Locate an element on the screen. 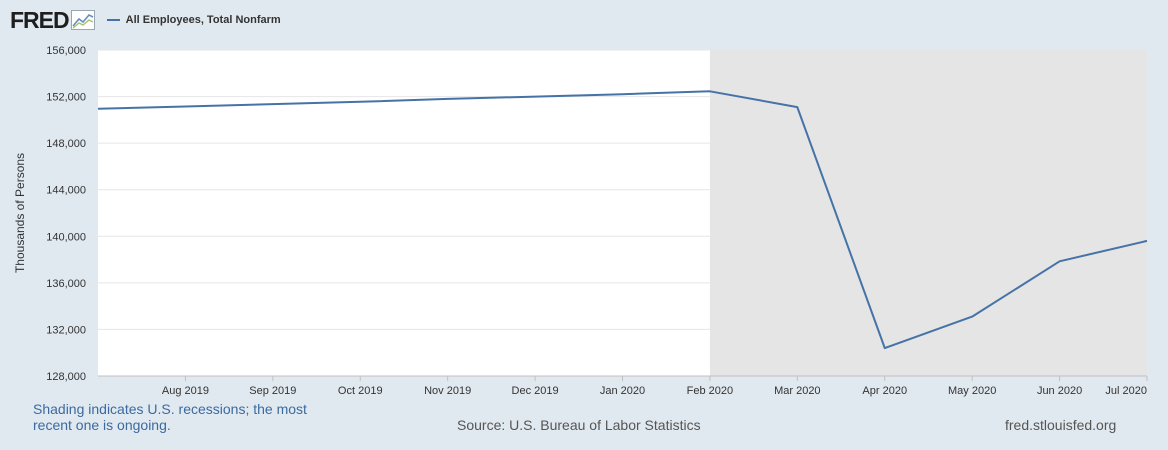 Image resolution: width=1168 pixels, height=450 pixels. y-tick-label: 156,000 is located at coordinates (66, 51).